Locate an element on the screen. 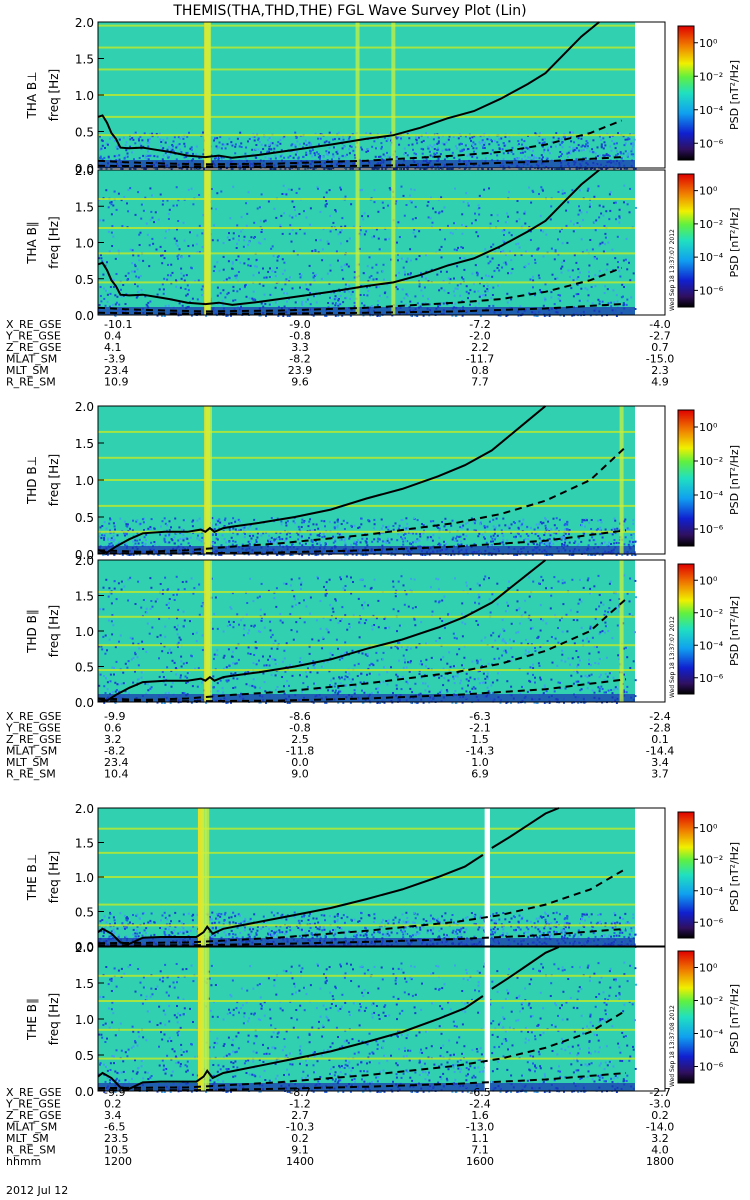  colorbar-tick-label: 10⁻⁶ is located at coordinates (711, 290).